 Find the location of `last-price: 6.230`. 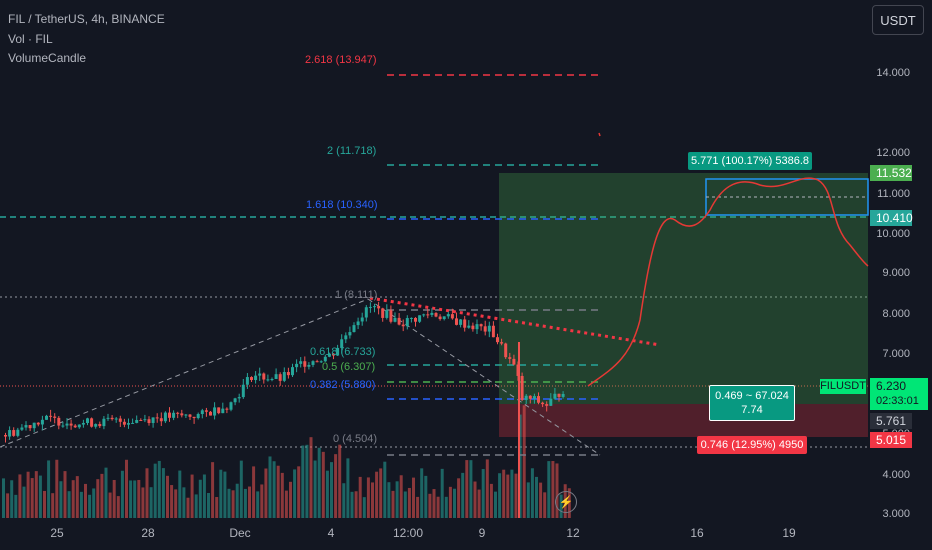

last-price: 6.230 is located at coordinates (891, 386).